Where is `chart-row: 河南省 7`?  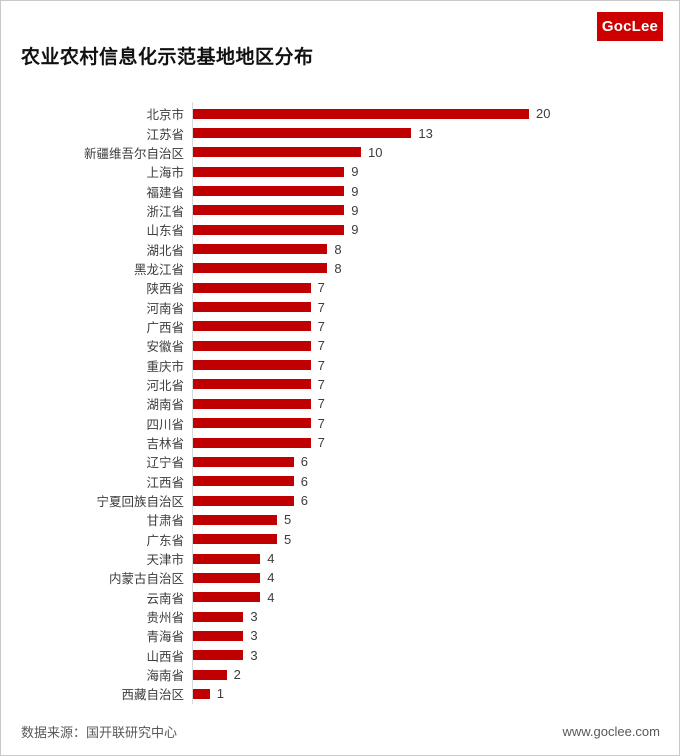
chart-row: 河南省 7 is located at coordinates (340, 306).